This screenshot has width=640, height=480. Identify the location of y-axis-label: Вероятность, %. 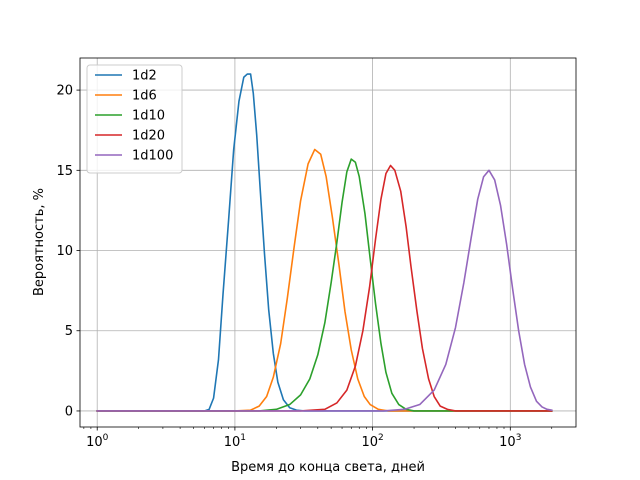
(39, 242).